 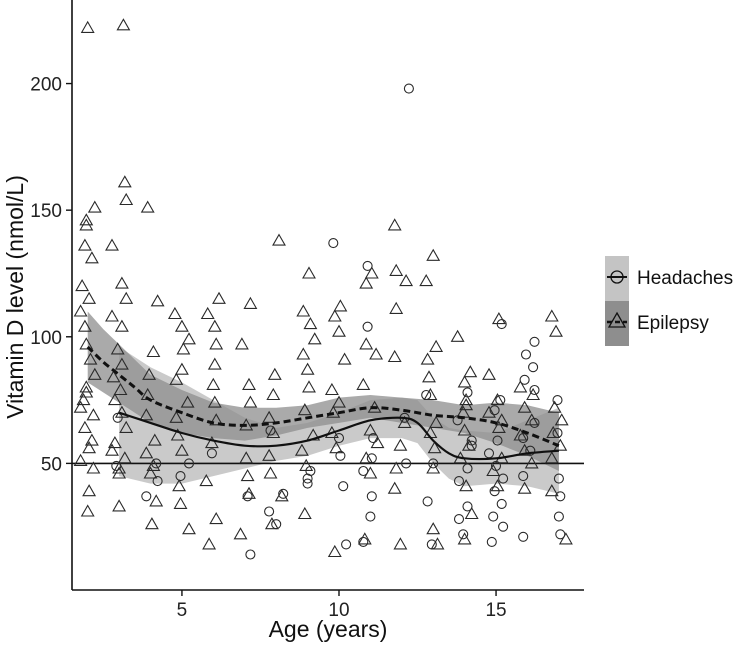 I want to click on legend: Headaches Epilepsy, so click(x=669, y=301).